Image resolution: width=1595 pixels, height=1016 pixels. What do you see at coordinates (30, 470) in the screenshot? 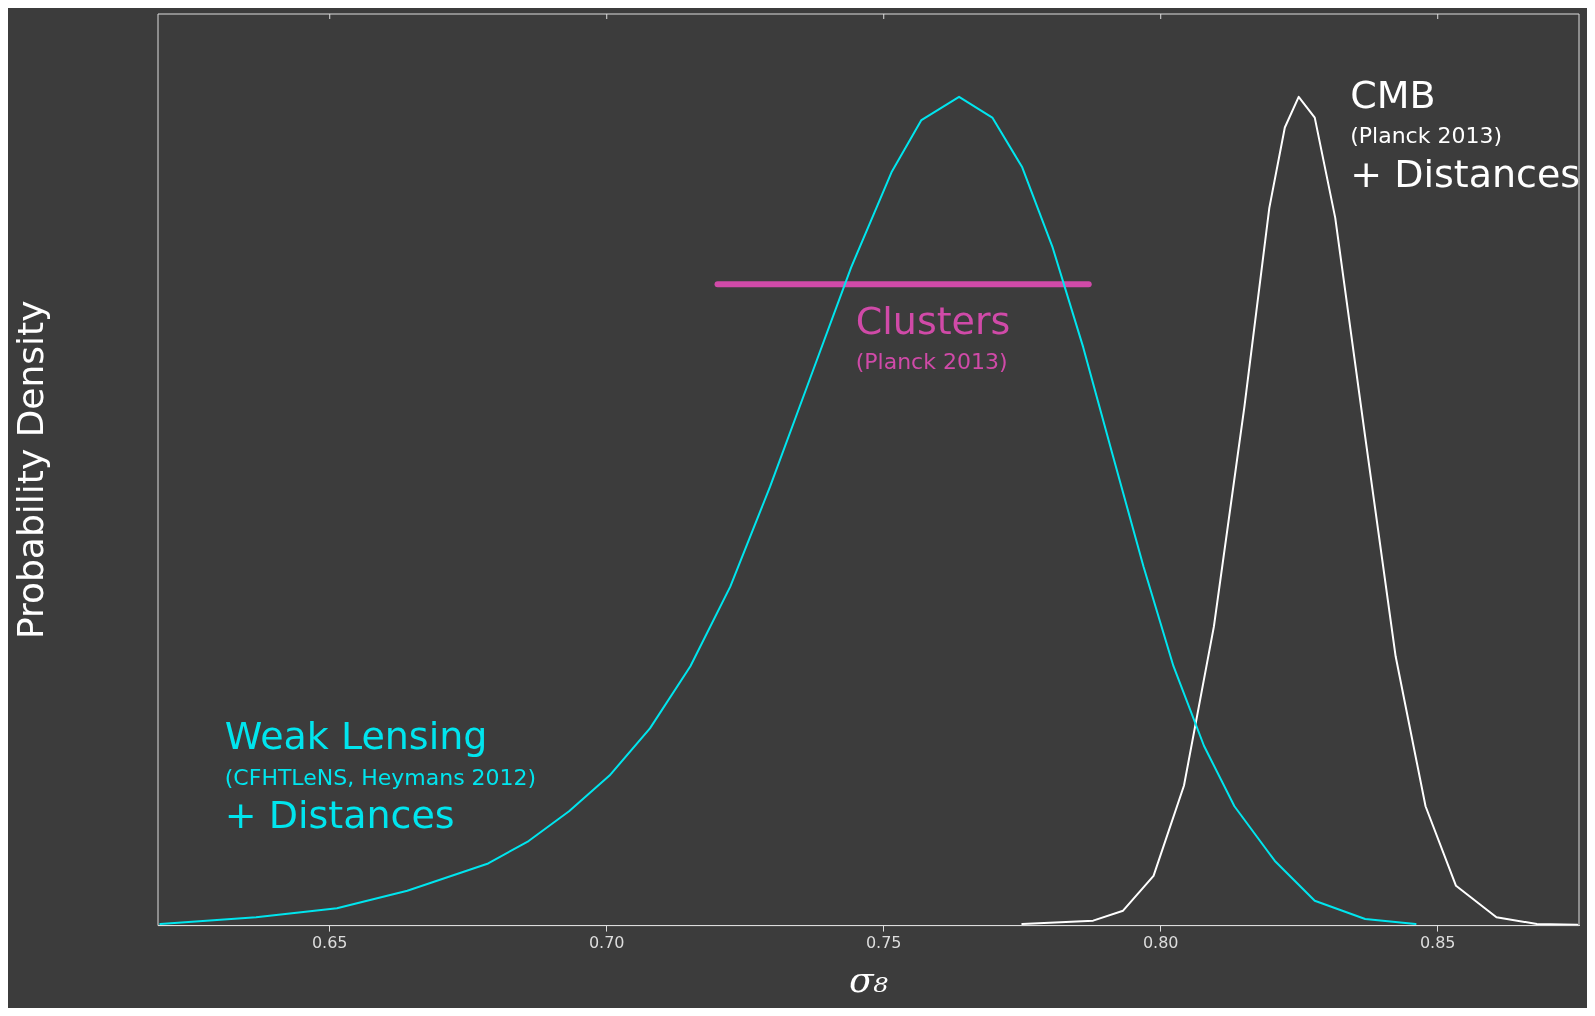
I see `y-axis-title: Probability Density` at bounding box center [30, 470].